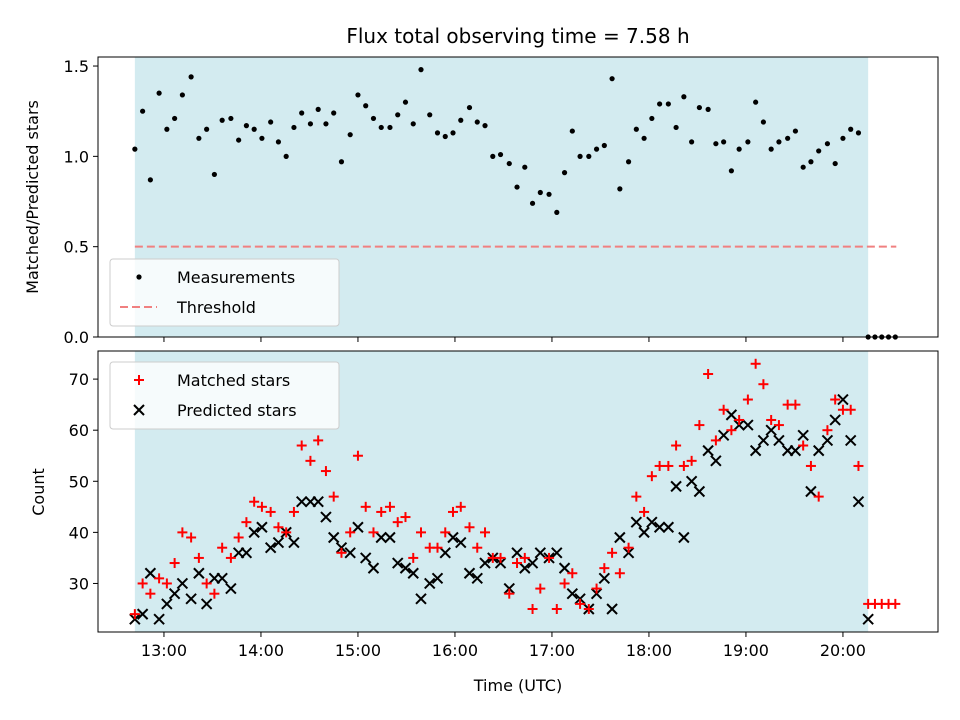 This screenshot has height=720, width=960. Describe the element at coordinates (79, 481) in the screenshot. I see `bottom-y-tick-label: 50` at that location.